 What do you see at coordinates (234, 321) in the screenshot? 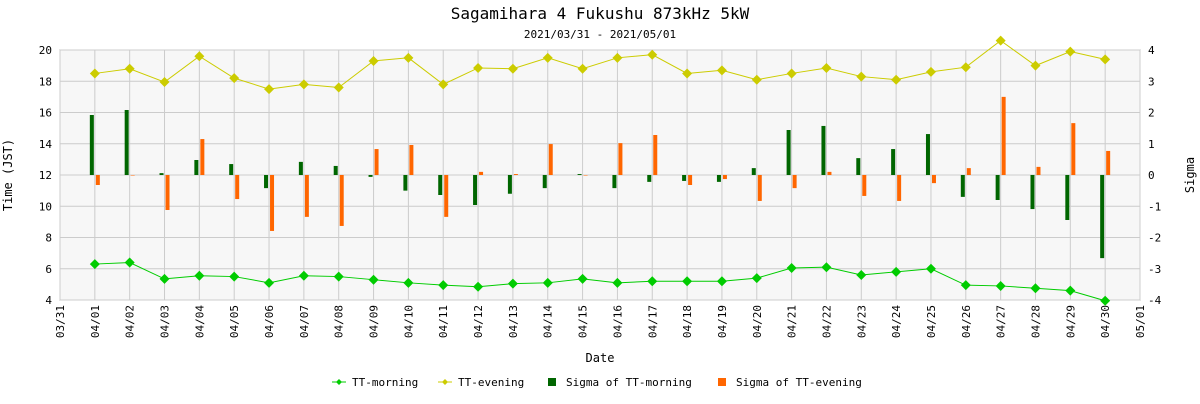
I see `x-tick-label: 04/05` at bounding box center [234, 321].